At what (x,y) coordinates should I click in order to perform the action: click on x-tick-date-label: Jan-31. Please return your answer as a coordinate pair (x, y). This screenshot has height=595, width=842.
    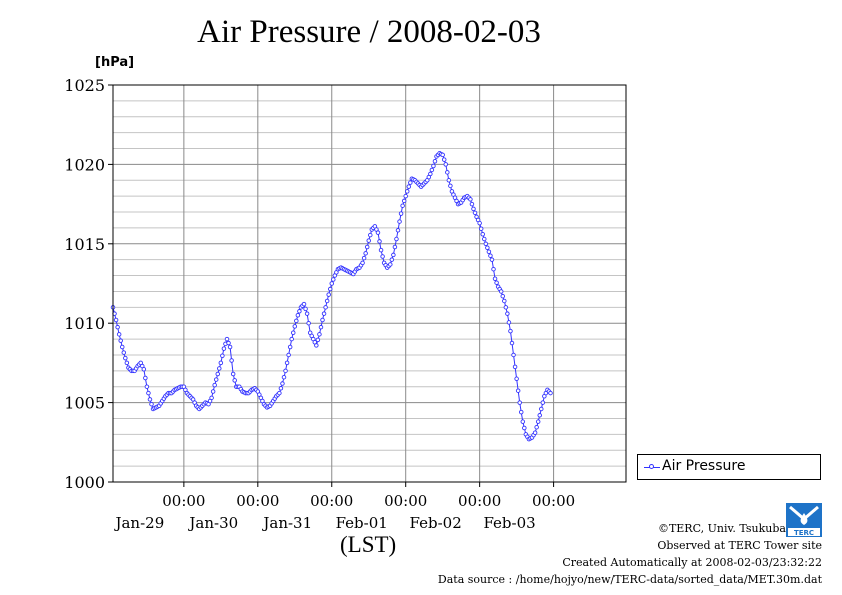
    Looking at the image, I should click on (286, 523).